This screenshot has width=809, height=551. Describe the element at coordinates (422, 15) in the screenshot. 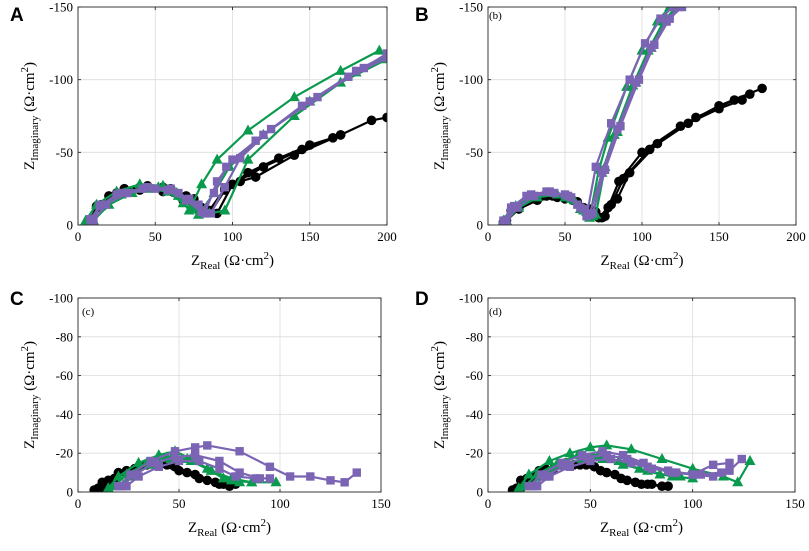

I see `panel-letter-b: B` at that location.